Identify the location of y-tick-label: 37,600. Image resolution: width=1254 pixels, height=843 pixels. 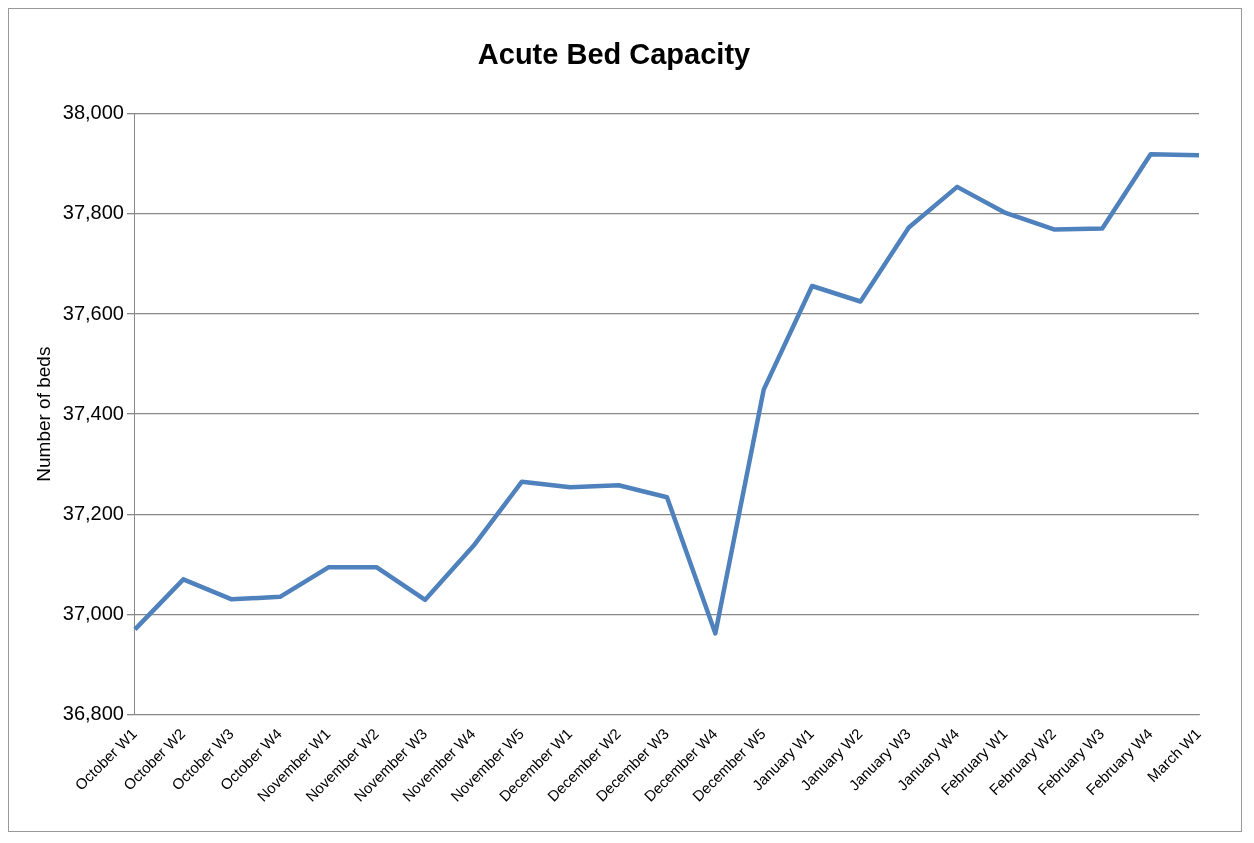
(93, 312).